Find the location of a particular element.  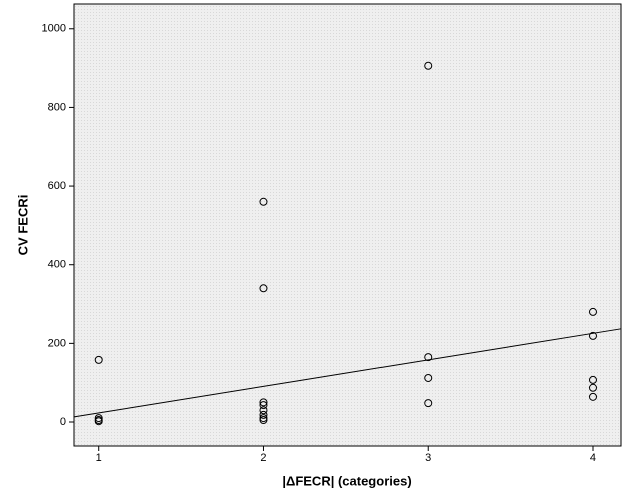

y-tick-label: 400 is located at coordinates (57, 265).